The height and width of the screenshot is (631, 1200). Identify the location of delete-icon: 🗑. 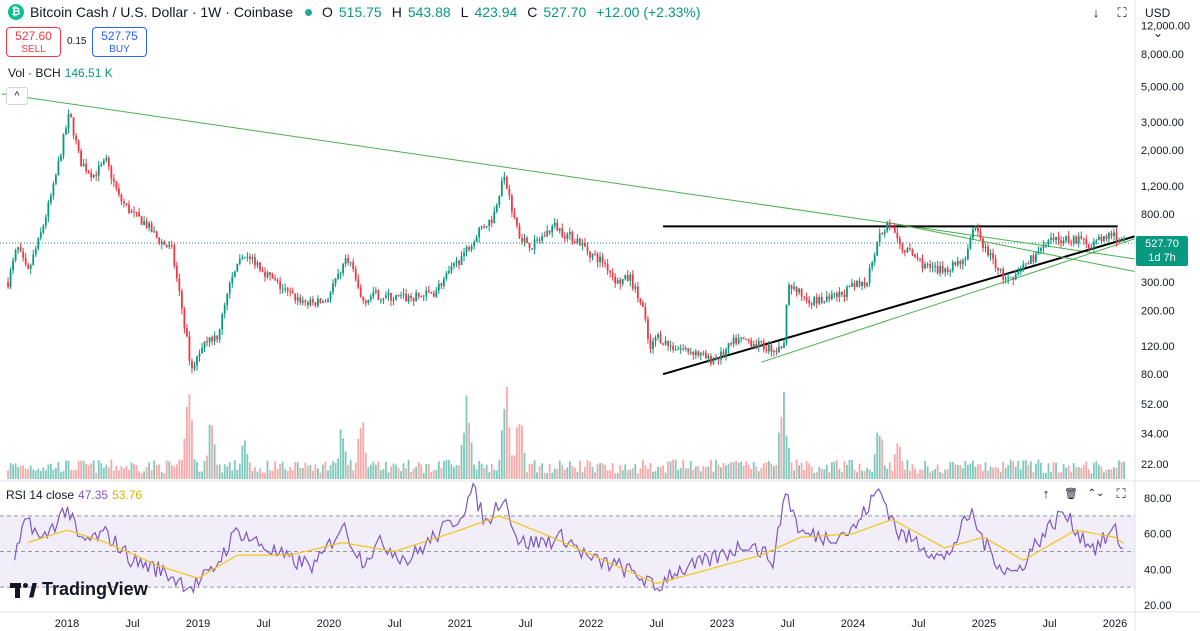
(1071, 494).